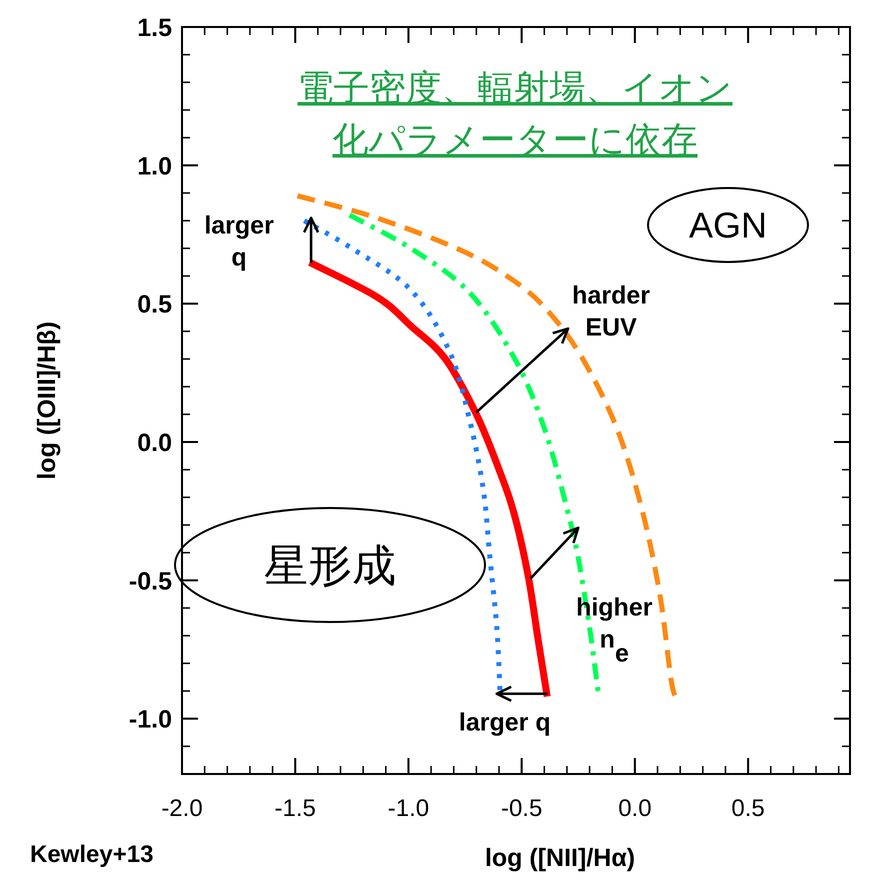 The height and width of the screenshot is (885, 885). I want to click on x-tick-label: 0.5, so click(748, 808).